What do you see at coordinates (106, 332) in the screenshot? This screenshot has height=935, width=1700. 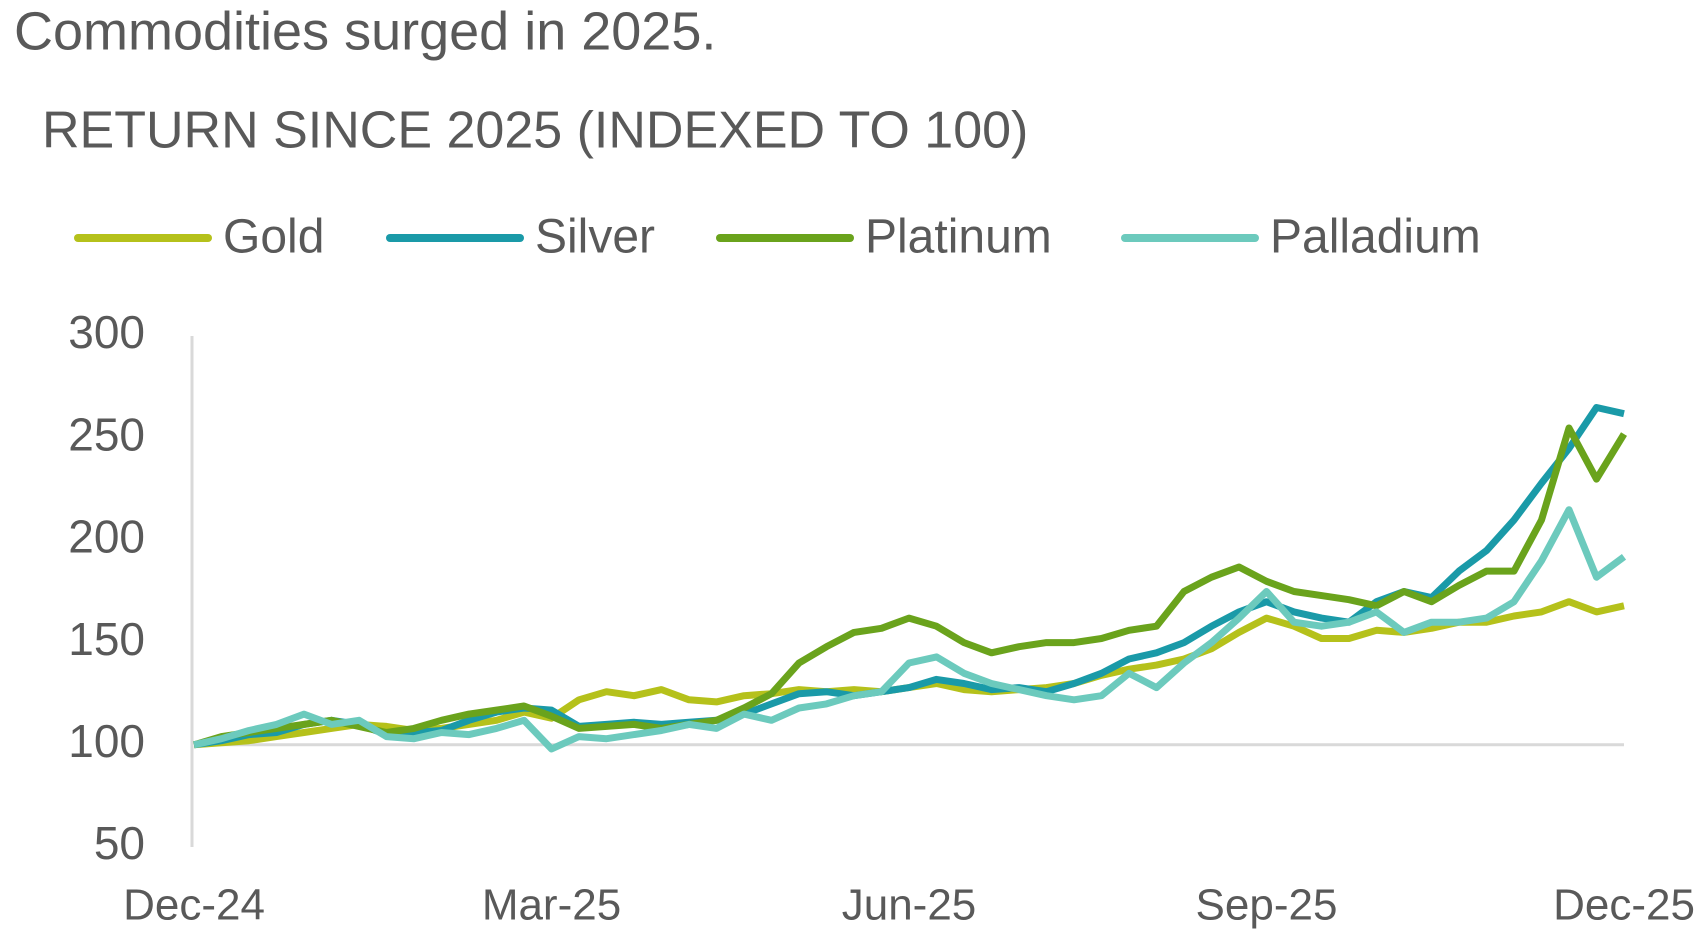 I see `y-tick-label: 300` at bounding box center [106, 332].